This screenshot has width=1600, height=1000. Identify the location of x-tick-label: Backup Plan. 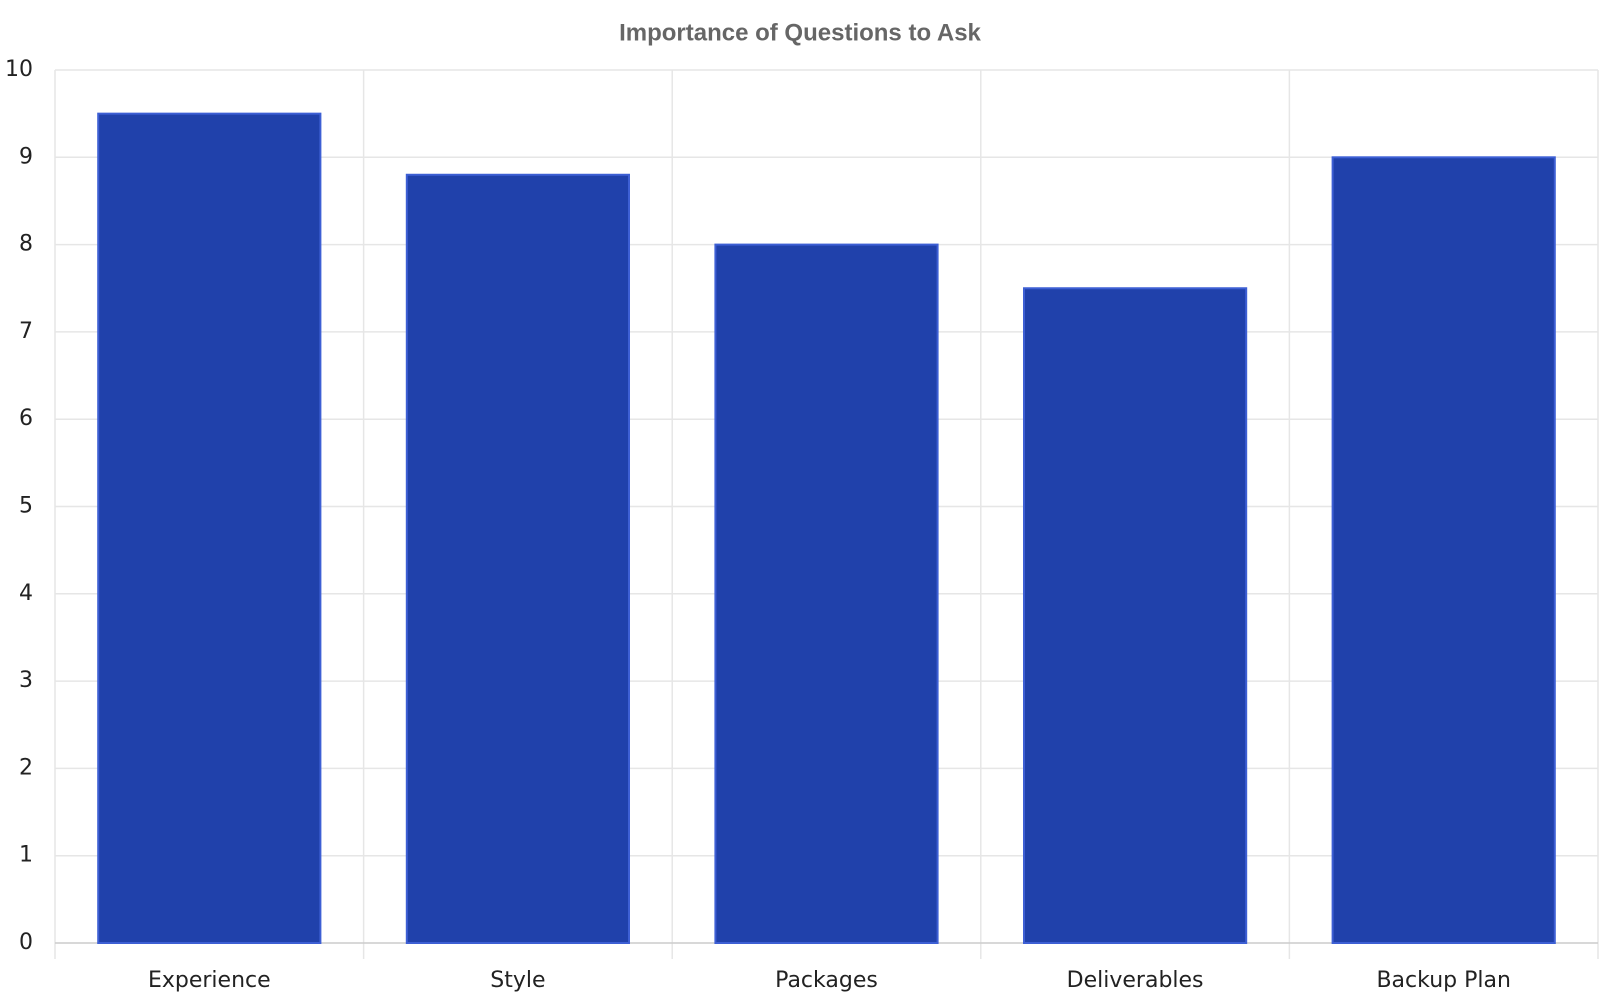
(1443, 980).